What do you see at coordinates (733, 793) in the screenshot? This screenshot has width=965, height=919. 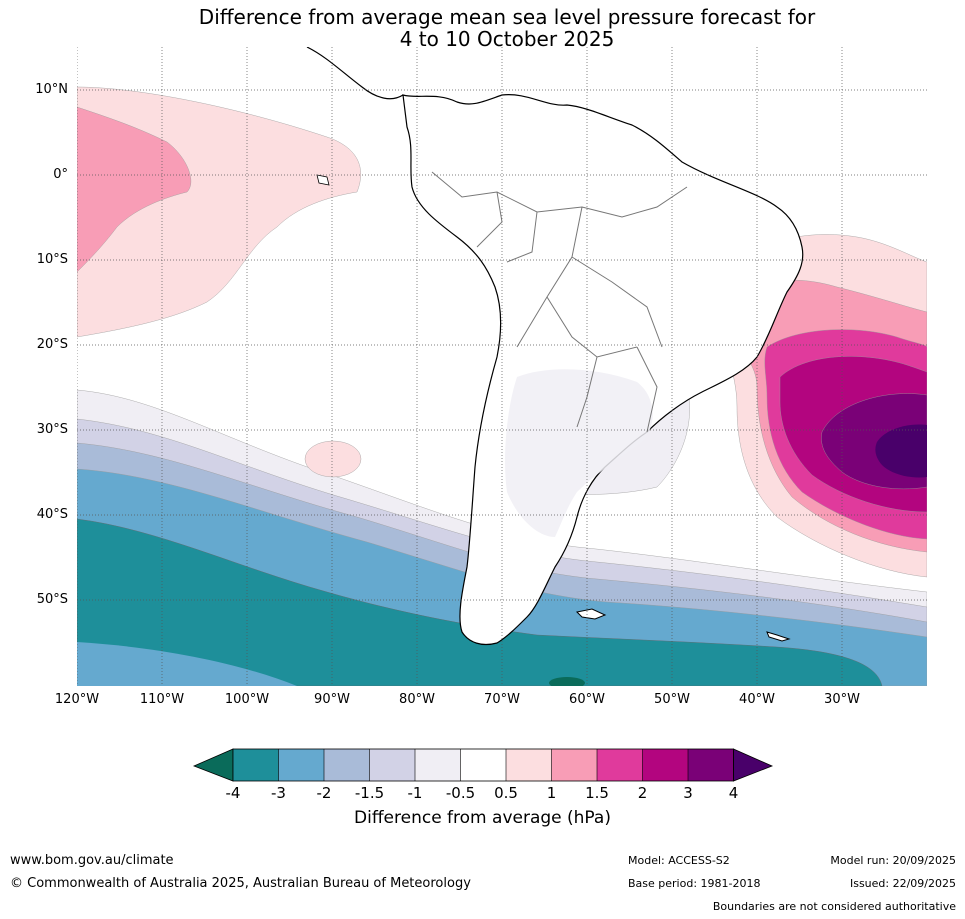 I see `colorbar-tick: 4` at bounding box center [733, 793].